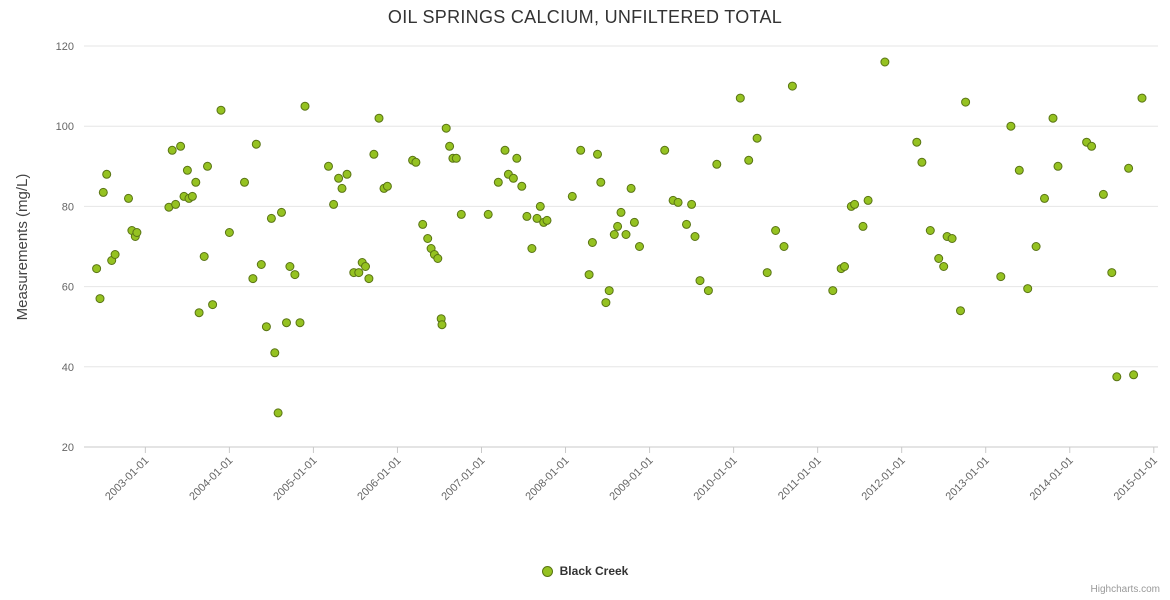  Describe the element at coordinates (1125, 589) in the screenshot. I see `credits-link: Highcharts.com` at that location.